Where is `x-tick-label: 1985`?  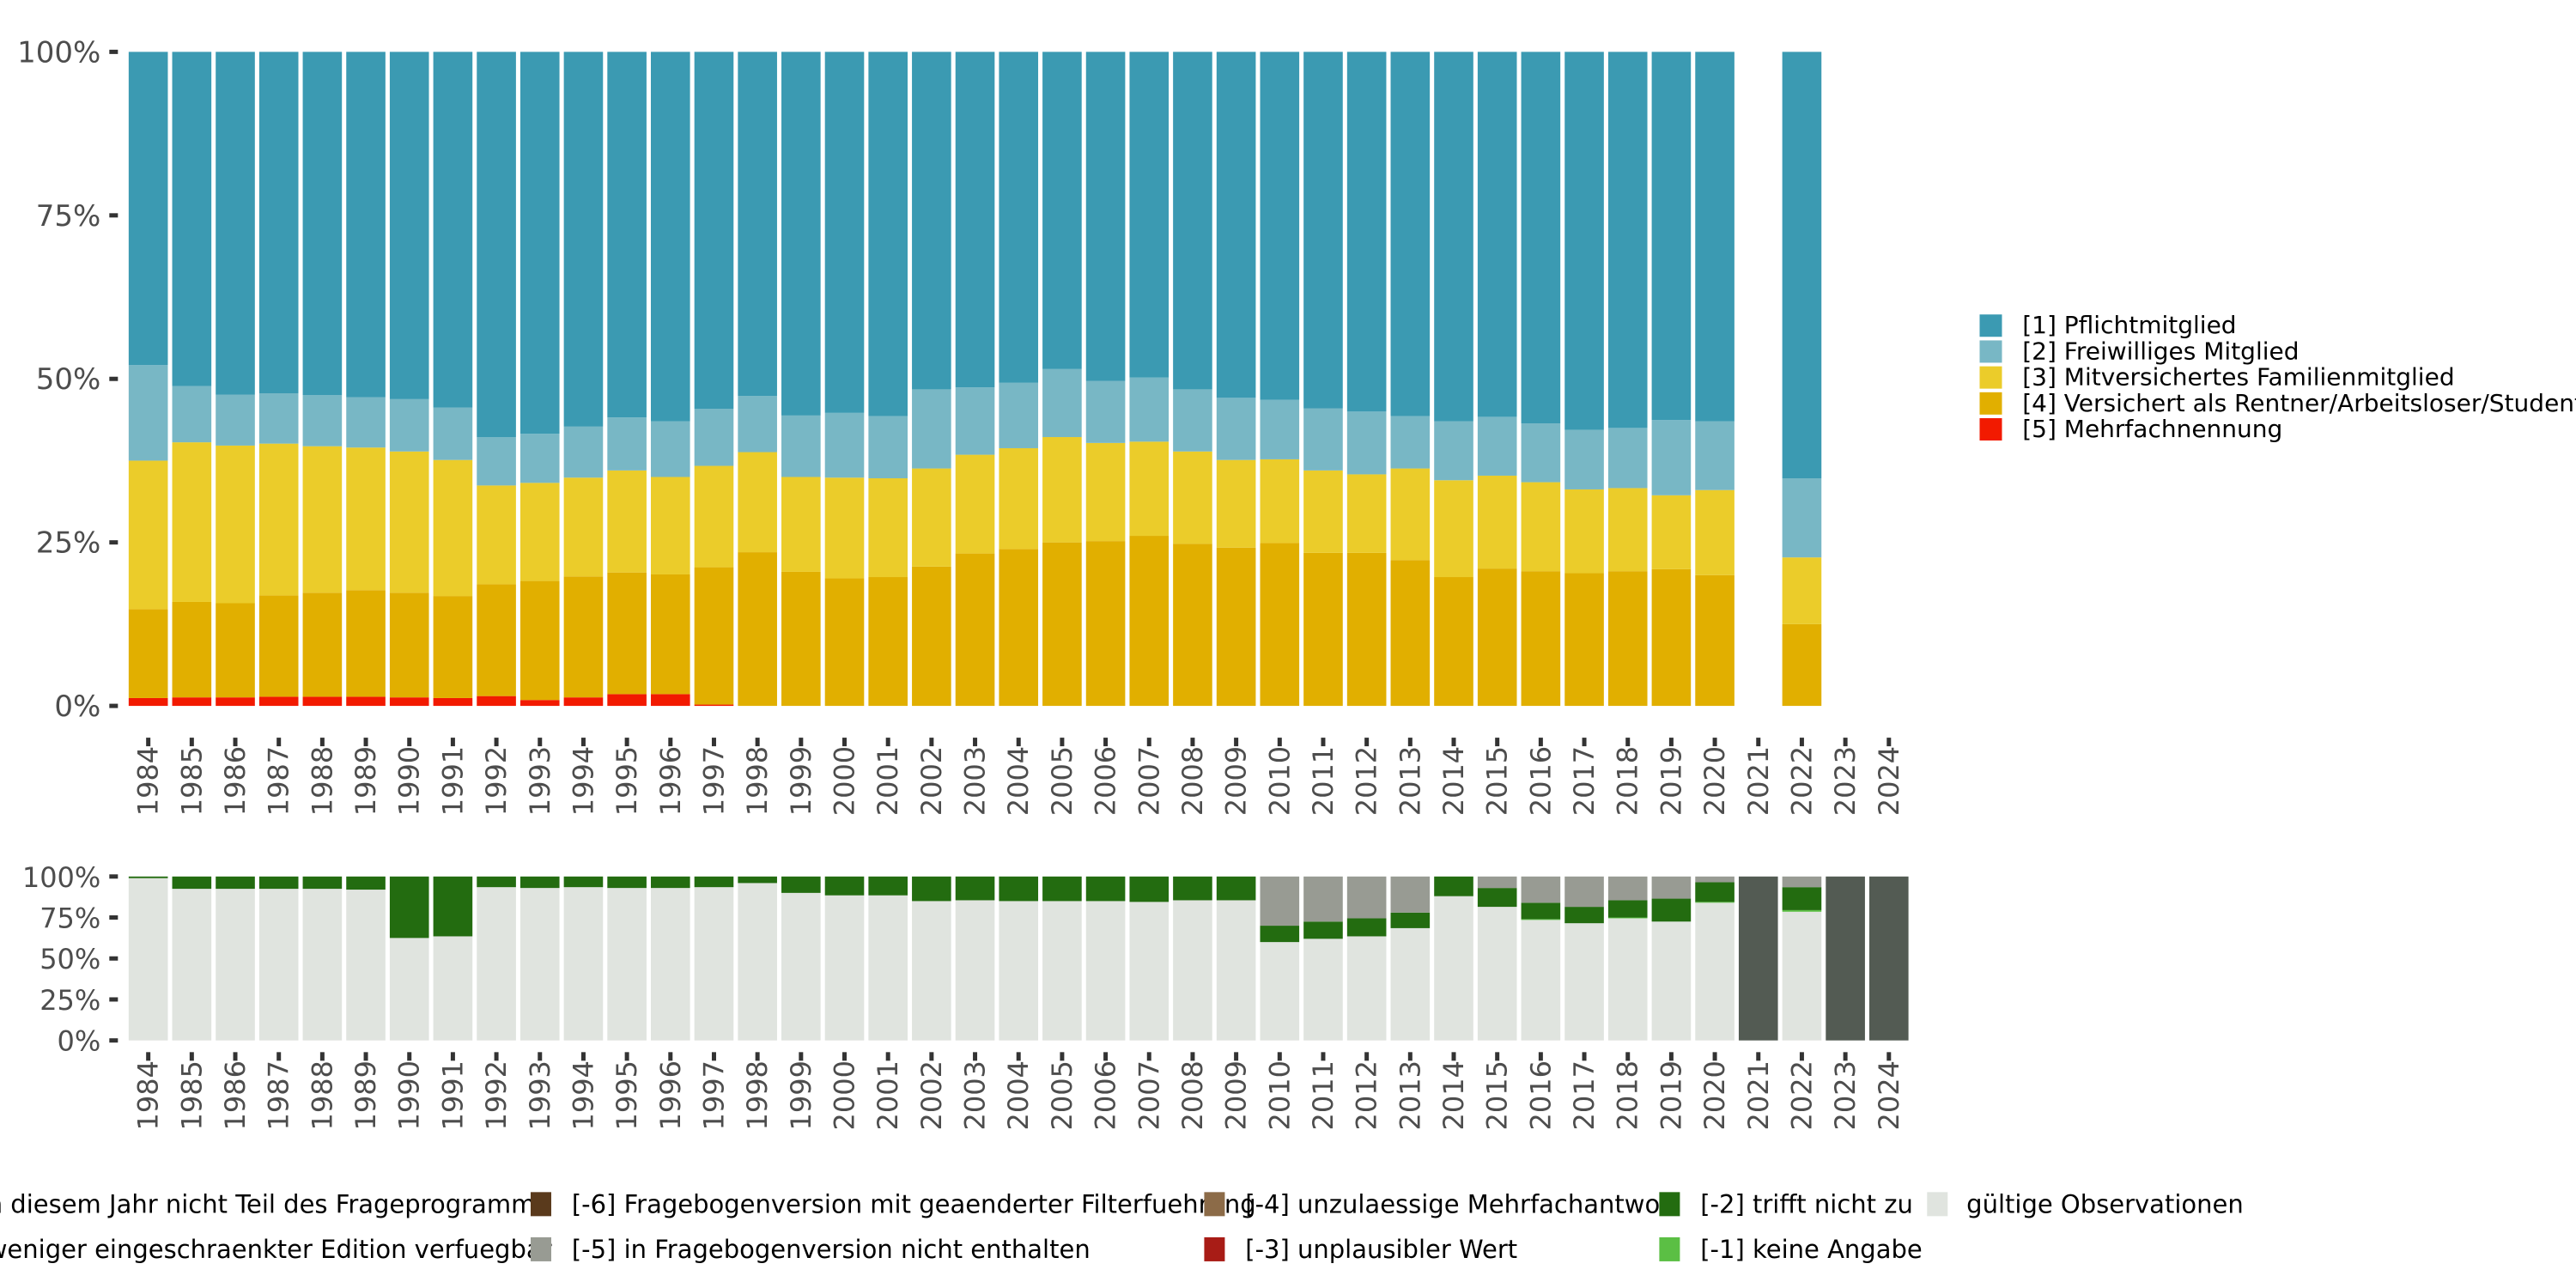 x-tick-label: 1985 is located at coordinates (191, 1095).